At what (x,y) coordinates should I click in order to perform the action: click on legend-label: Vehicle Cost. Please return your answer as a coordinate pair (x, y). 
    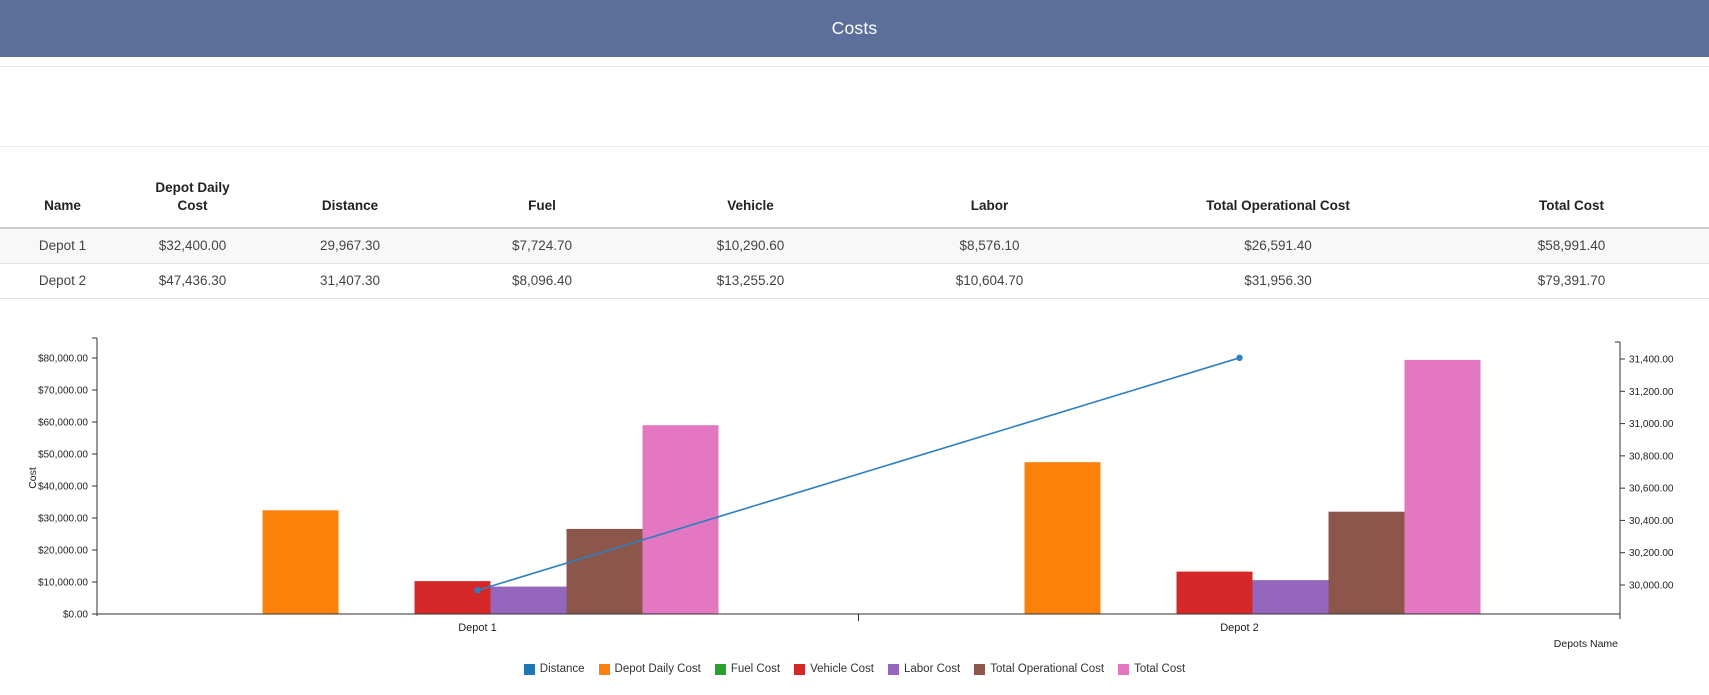
    Looking at the image, I should click on (842, 669).